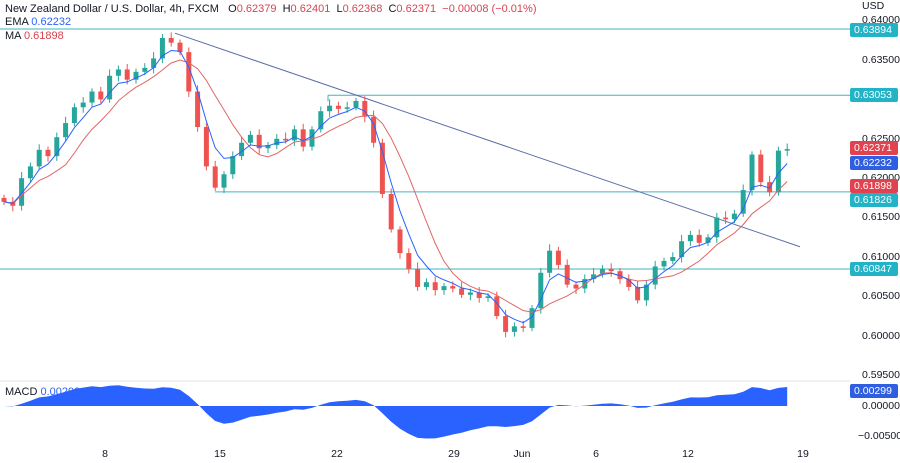 Image resolution: width=900 pixels, height=463 pixels. What do you see at coordinates (688, 454) in the screenshot?
I see `date-tick: 12` at bounding box center [688, 454].